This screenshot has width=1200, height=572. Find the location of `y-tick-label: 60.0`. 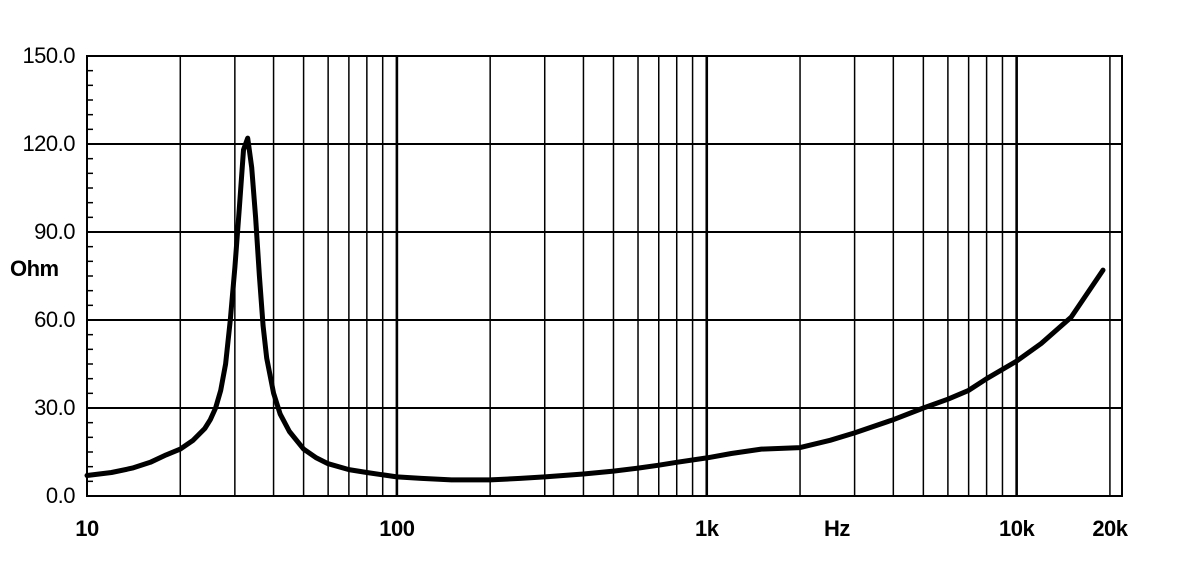

y-tick-label: 60.0 is located at coordinates (54, 319).